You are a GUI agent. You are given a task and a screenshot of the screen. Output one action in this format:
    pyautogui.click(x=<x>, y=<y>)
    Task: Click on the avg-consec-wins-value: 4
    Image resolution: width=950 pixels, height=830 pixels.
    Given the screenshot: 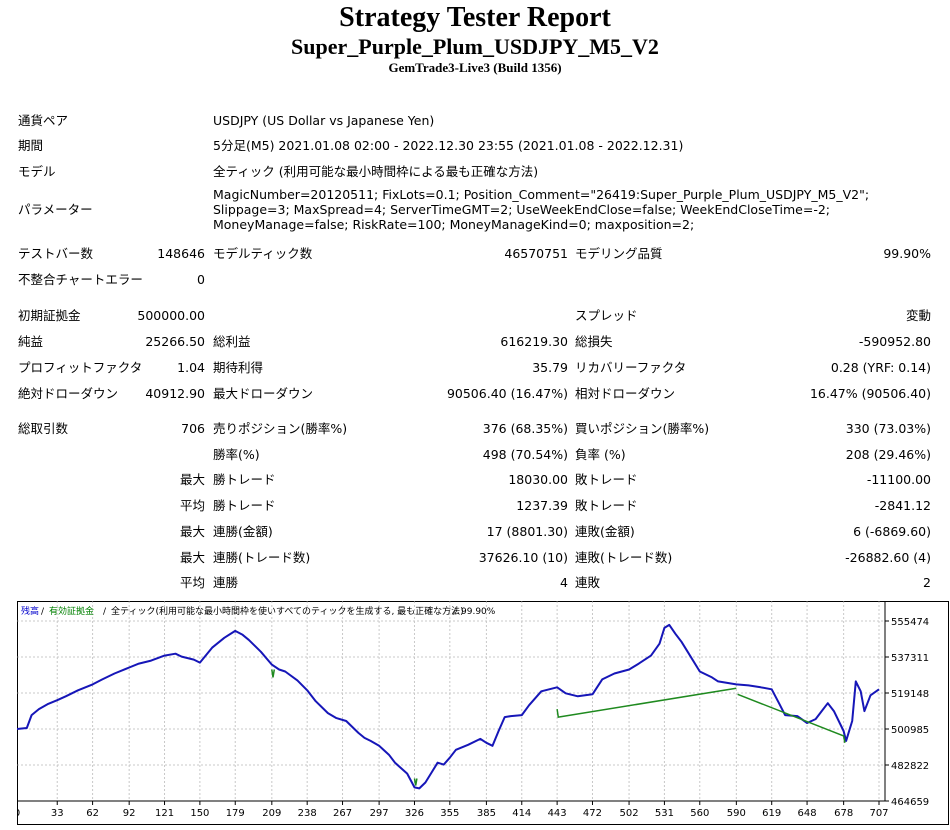 What is the action you would take?
    pyautogui.click(x=564, y=582)
    